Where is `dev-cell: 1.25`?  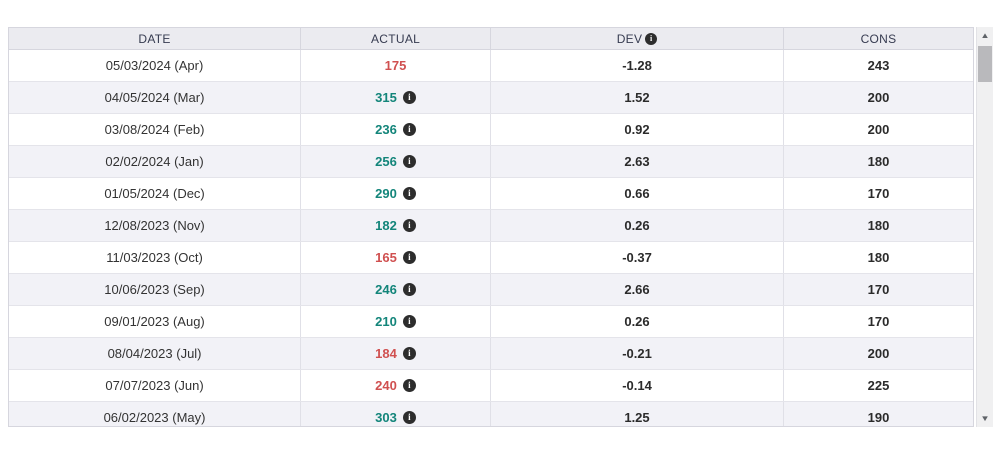 dev-cell: 1.25 is located at coordinates (638, 414).